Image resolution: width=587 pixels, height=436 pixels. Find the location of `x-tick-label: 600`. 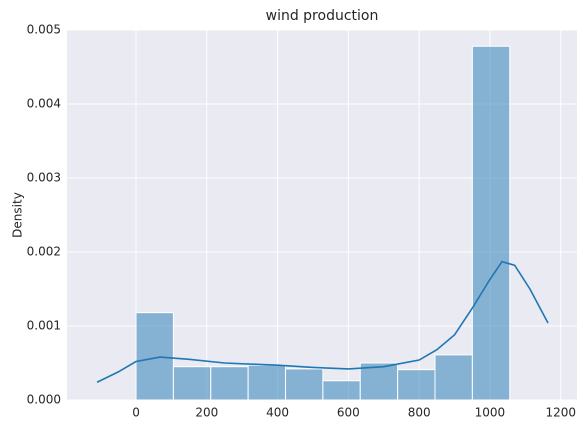

x-tick-label: 600 is located at coordinates (348, 413).